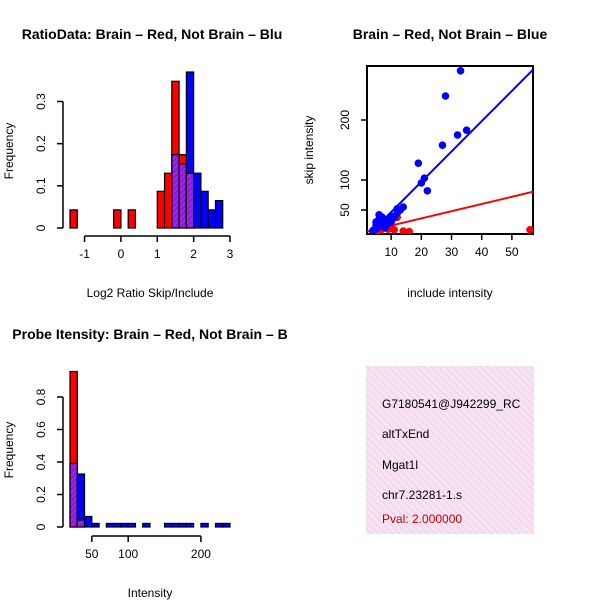 The image size is (600, 600). What do you see at coordinates (230, 254) in the screenshot?
I see `x-tick-label: 3` at bounding box center [230, 254].